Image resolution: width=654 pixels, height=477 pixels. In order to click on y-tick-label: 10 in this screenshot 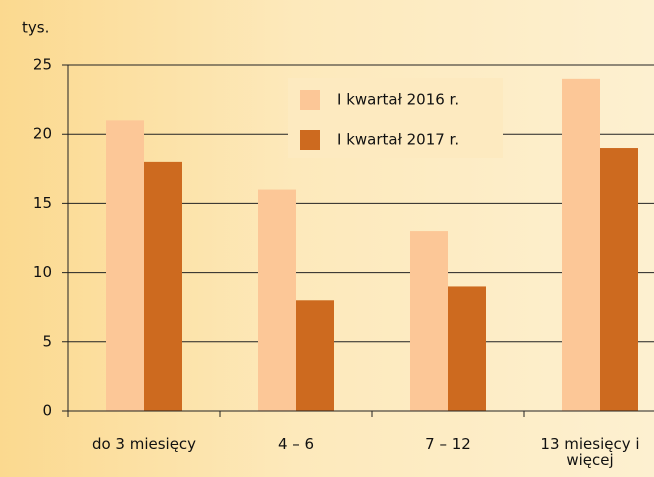, I will do `click(42, 272)`.